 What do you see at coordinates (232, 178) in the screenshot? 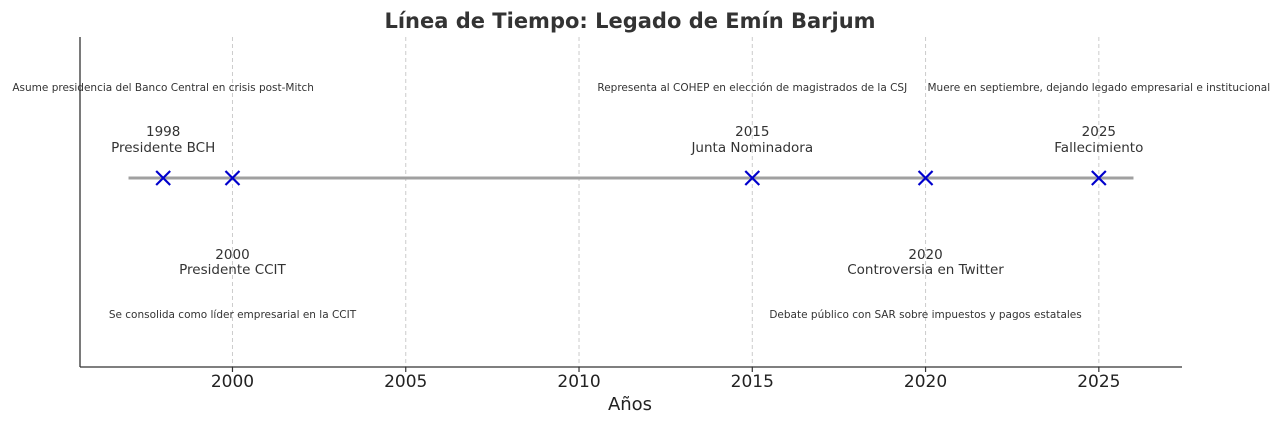
I see `event-marker-2000` at bounding box center [232, 178].